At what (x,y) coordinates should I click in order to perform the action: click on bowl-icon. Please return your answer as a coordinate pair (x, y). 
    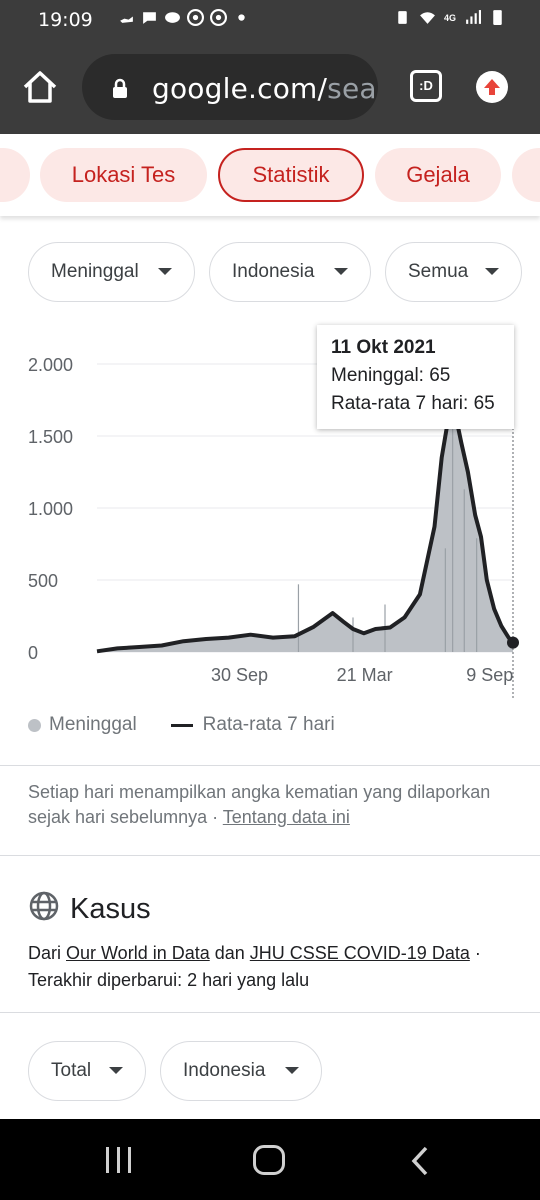
    Looking at the image, I should click on (172, 17).